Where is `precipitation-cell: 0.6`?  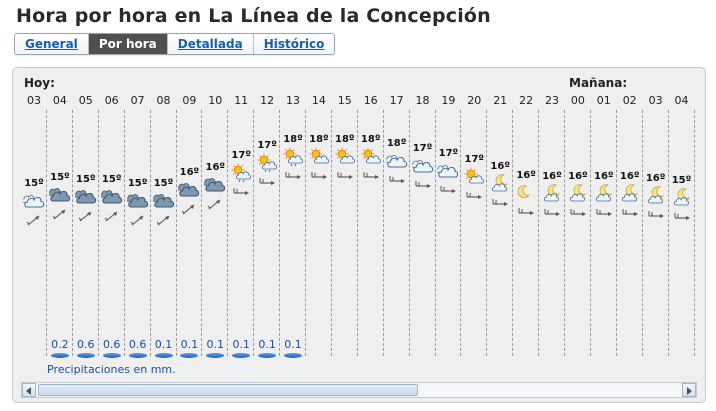
precipitation-cell: 0.6 is located at coordinates (86, 353).